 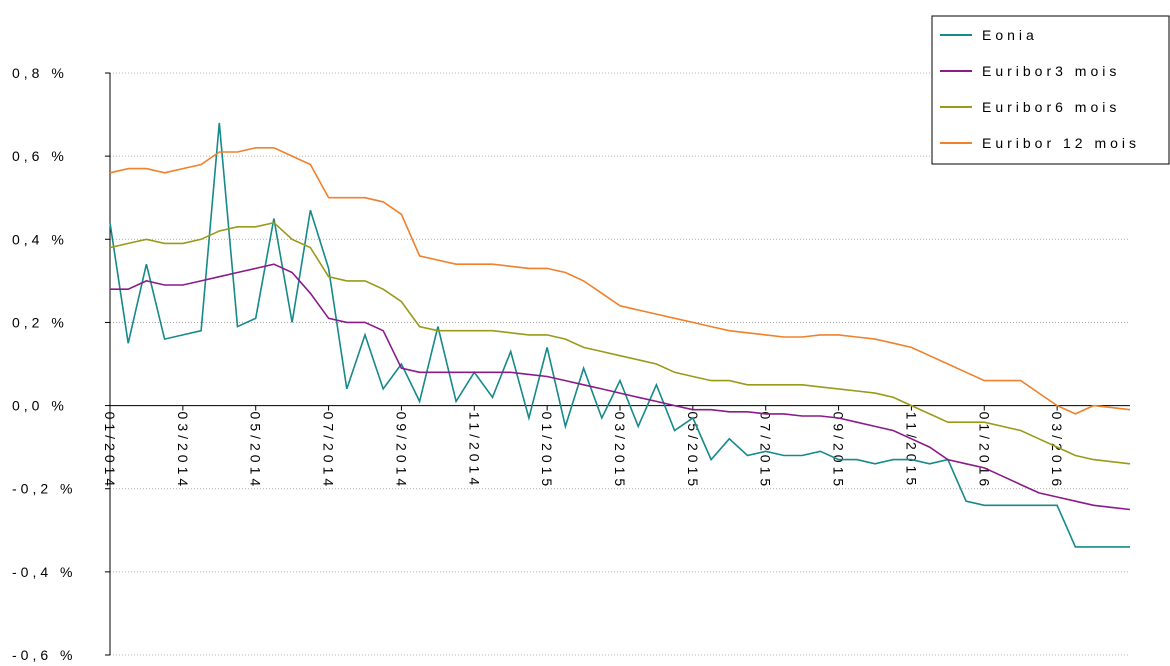 What do you see at coordinates (44, 489) in the screenshot?
I see `y-tick-label: -0,2 %` at bounding box center [44, 489].